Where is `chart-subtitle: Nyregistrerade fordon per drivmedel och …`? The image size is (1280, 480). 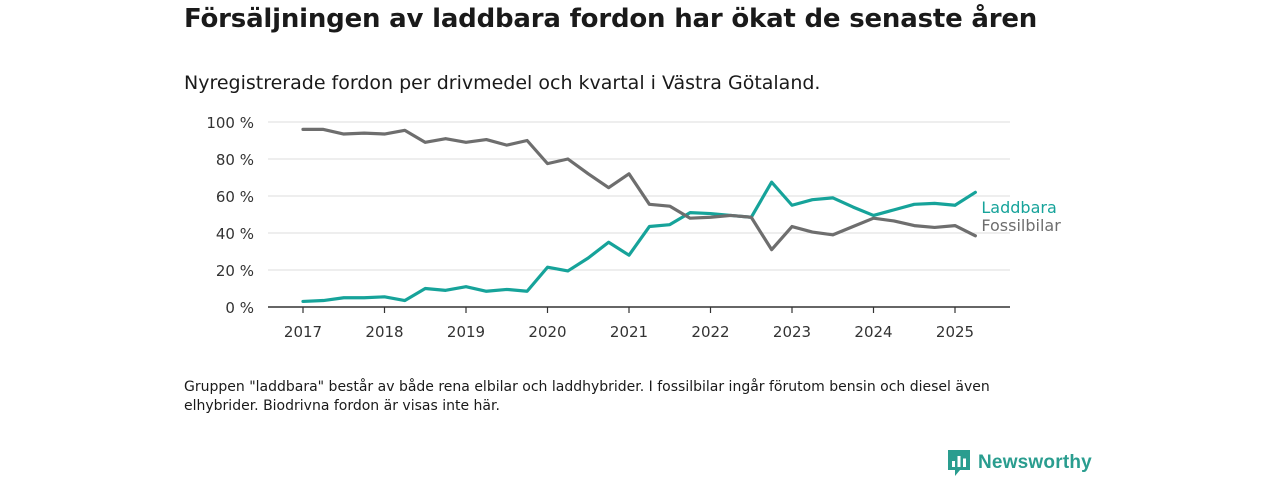 chart-subtitle: Nyregistrerade fordon per drivmedel och … is located at coordinates (502, 83).